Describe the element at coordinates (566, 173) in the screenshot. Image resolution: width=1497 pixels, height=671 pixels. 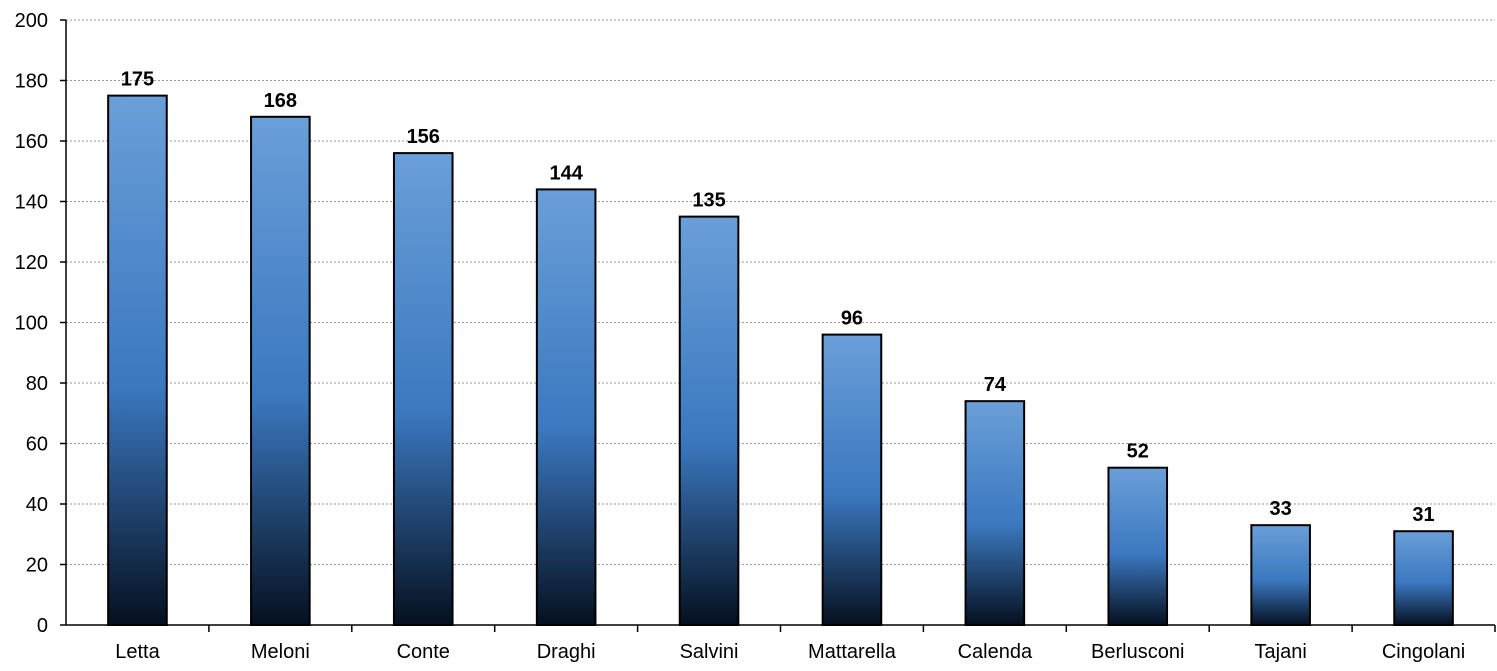
I see `data-label: 144` at that location.